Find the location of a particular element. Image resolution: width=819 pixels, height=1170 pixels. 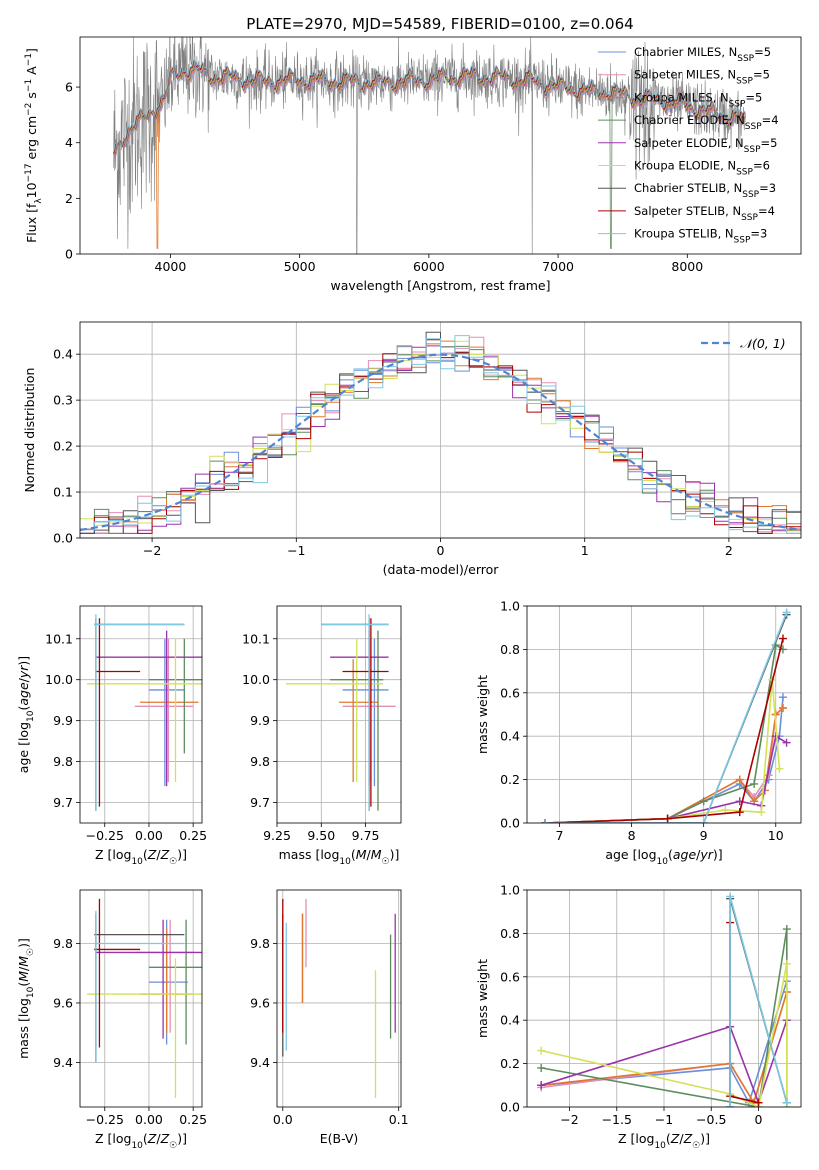

legend-label: Kroupa STELIB, NSSP=3 is located at coordinates (700, 236).